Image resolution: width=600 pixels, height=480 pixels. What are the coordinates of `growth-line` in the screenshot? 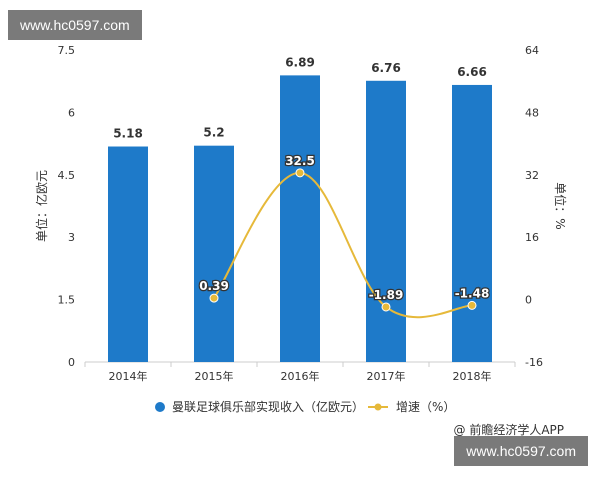 It's located at (343, 245).